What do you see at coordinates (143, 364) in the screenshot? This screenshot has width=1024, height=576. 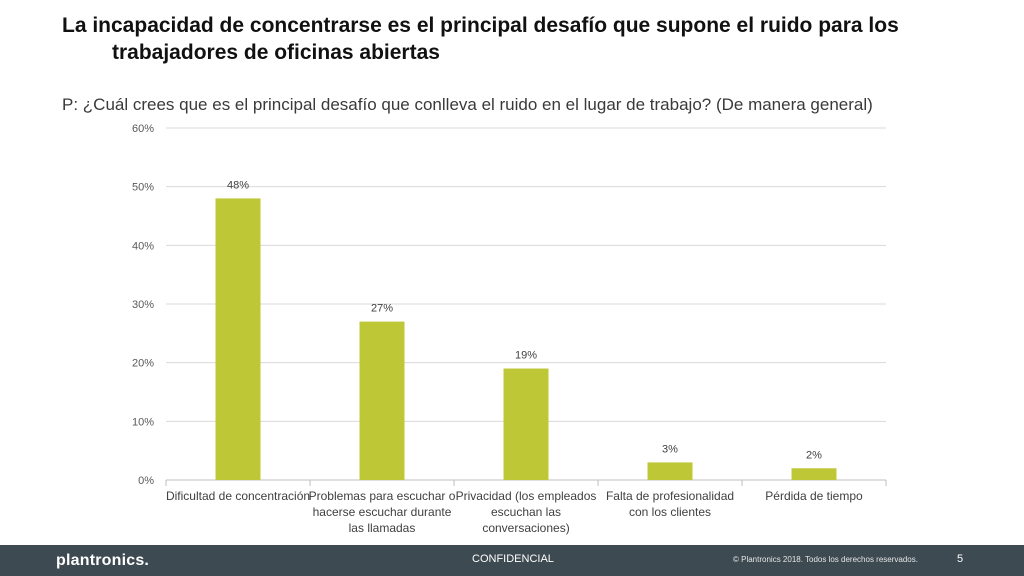 I see `y-tick-label: 20%` at bounding box center [143, 364].